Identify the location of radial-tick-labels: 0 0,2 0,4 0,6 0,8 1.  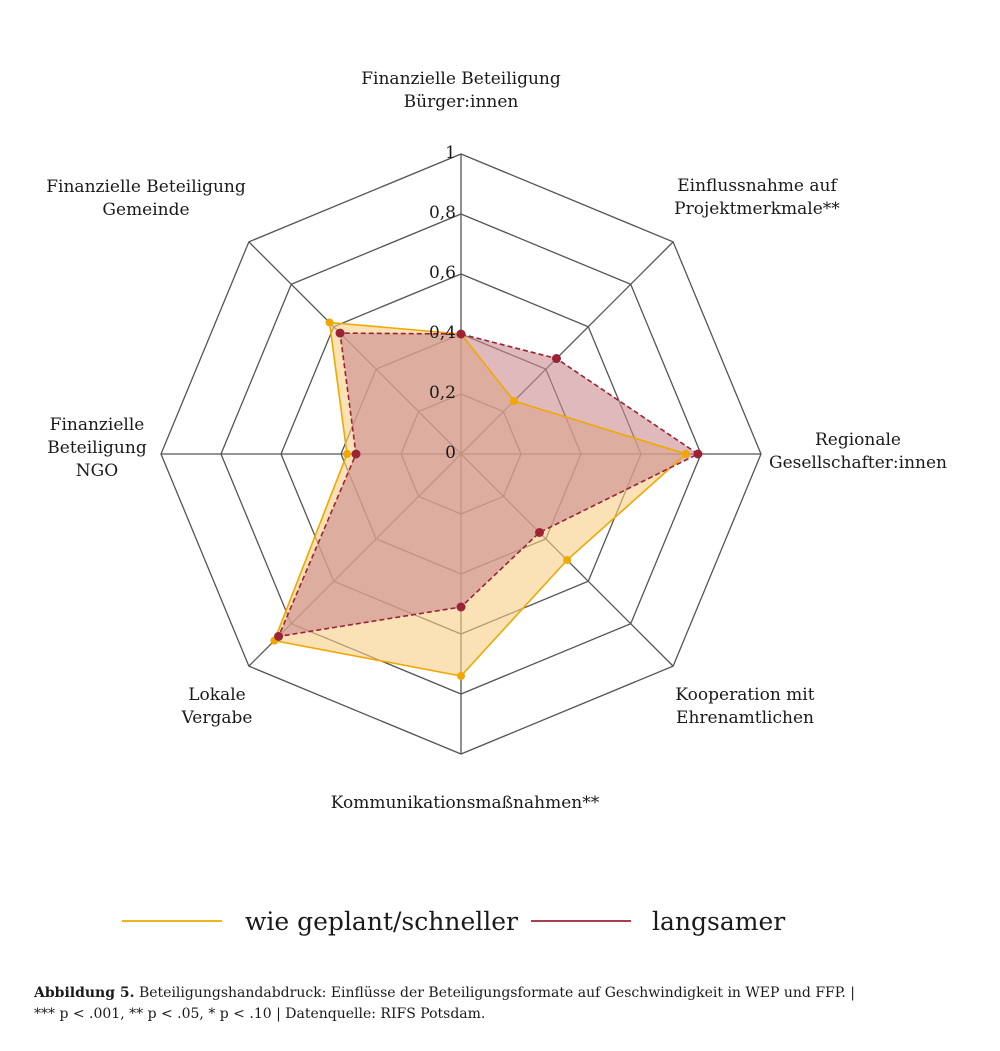
(442, 303).